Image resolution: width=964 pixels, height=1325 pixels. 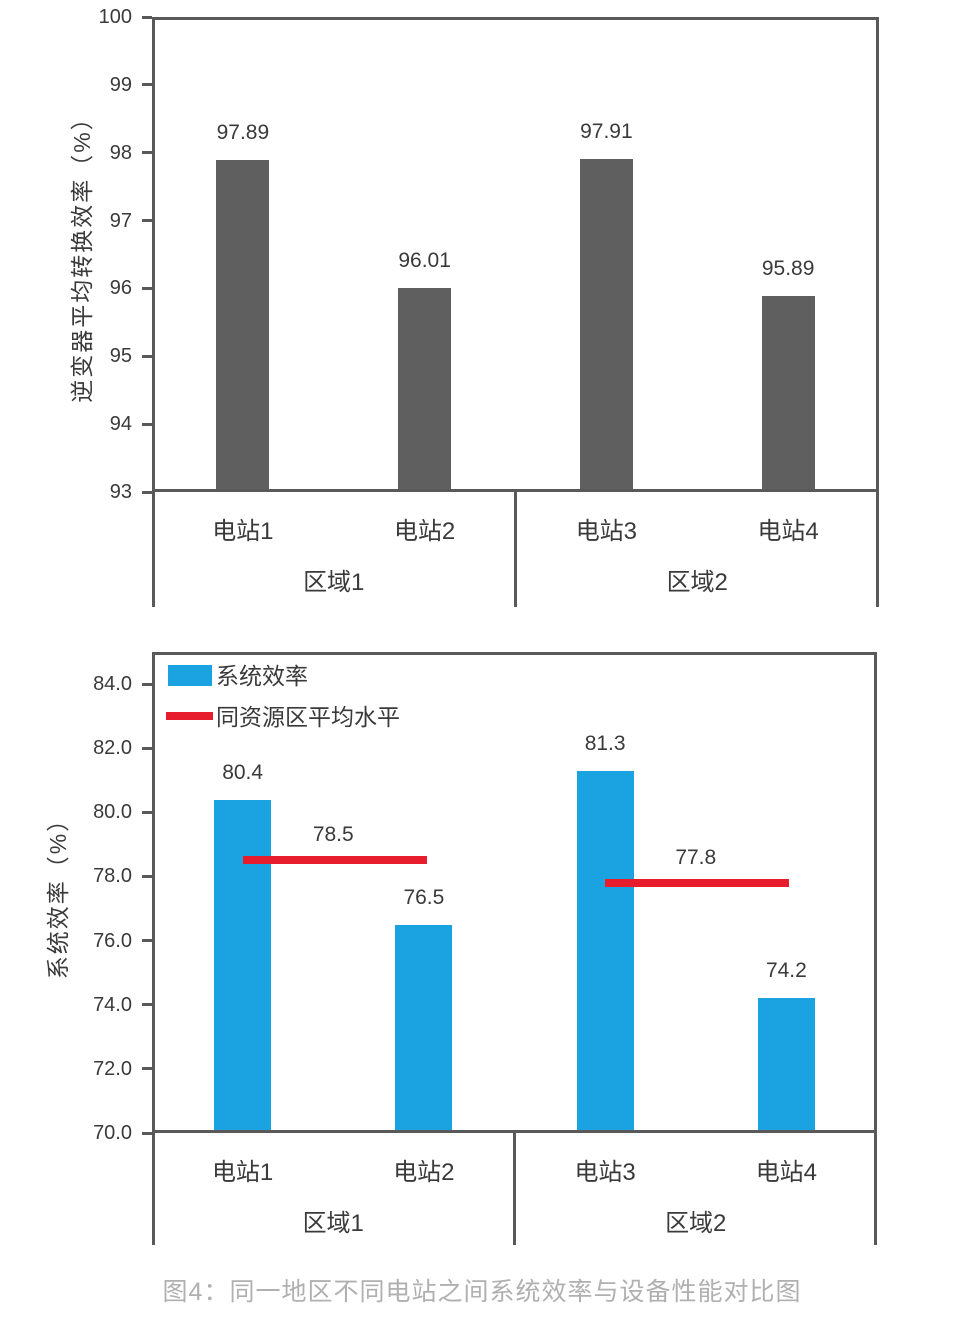 I want to click on average-line-label: 78.5, so click(x=333, y=835).